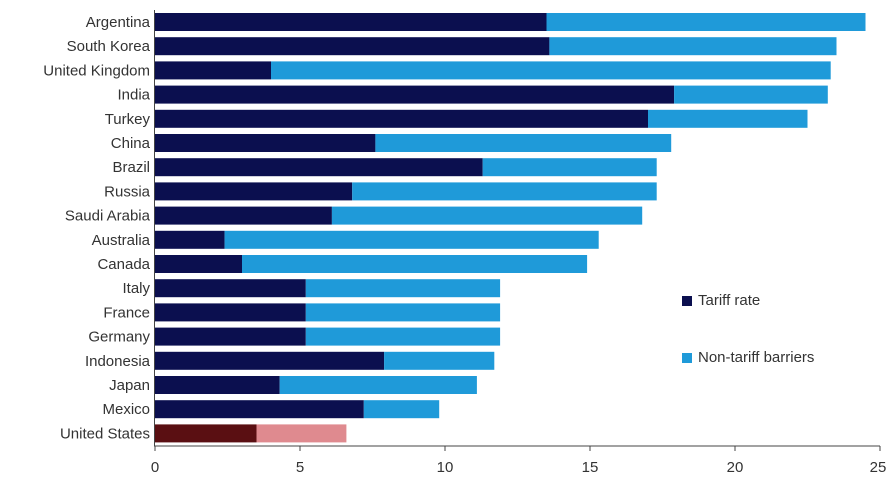 Image resolution: width=890 pixels, height=478 pixels. What do you see at coordinates (706, 22) in the screenshot?
I see `bar-nontariff-argentina` at bounding box center [706, 22].